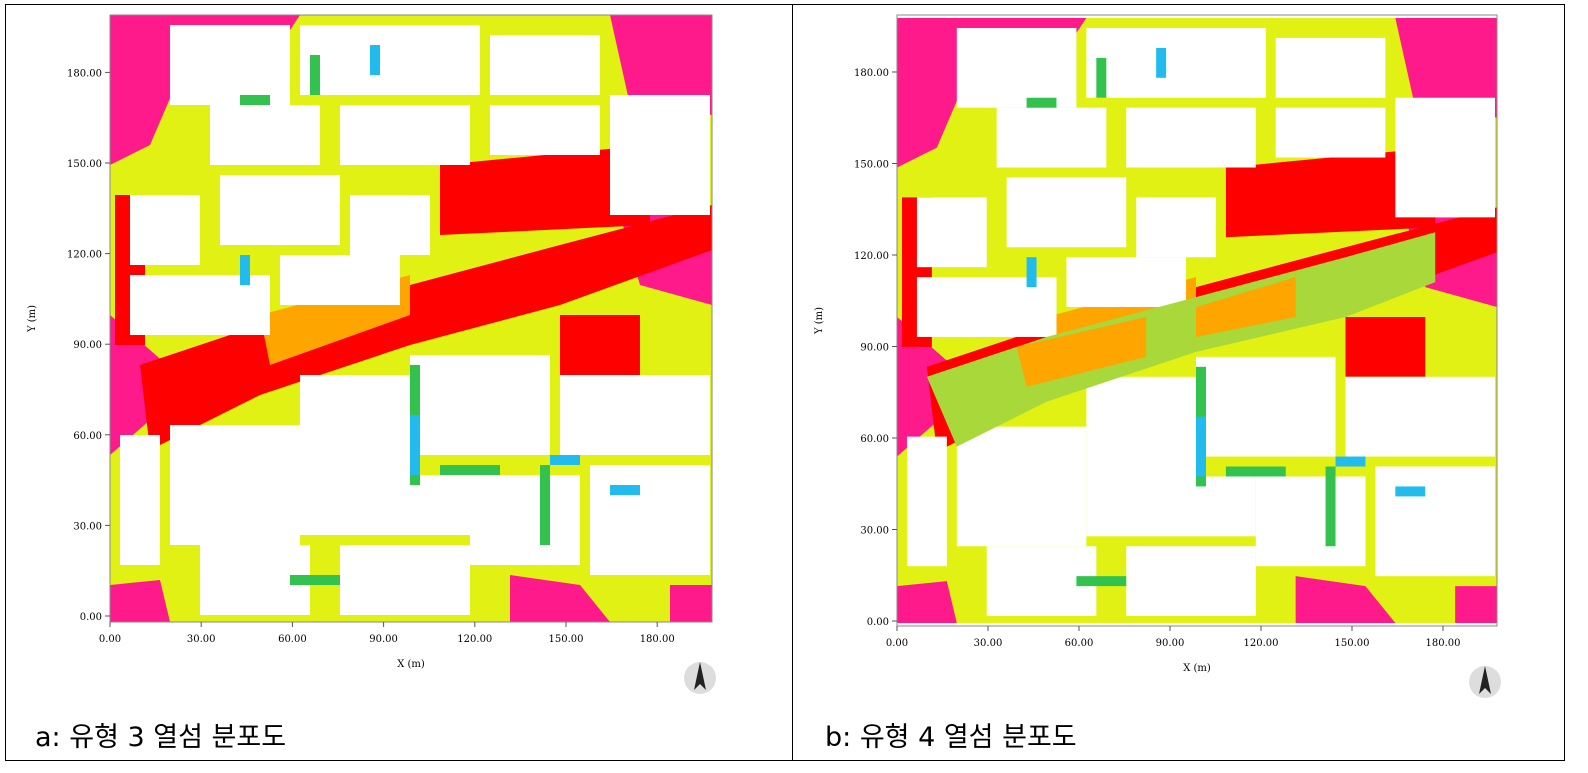 The height and width of the screenshot is (773, 1588). Describe the element at coordinates (160, 737) in the screenshot. I see `caption: a: 유형 3 열섬 분포도` at that location.